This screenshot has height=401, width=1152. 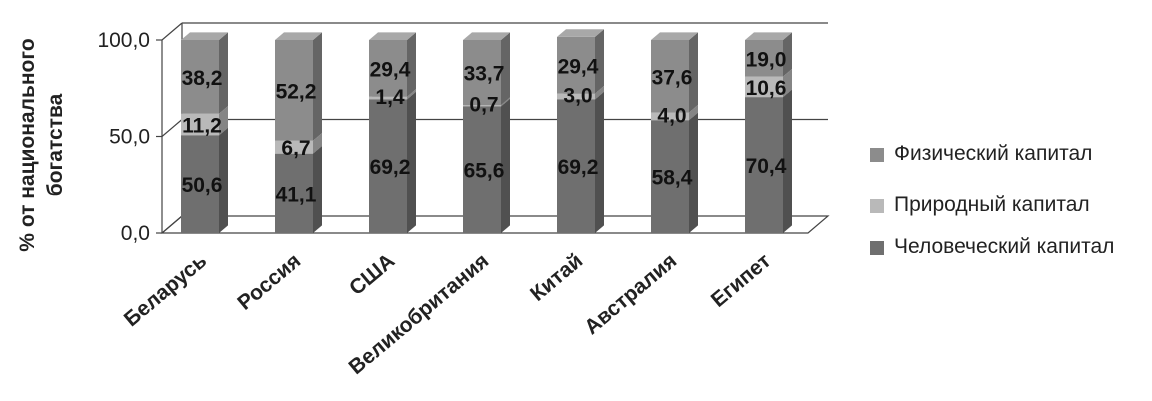 What do you see at coordinates (993, 153) in the screenshot?
I see `legend-entry: Физический капитал` at bounding box center [993, 153].